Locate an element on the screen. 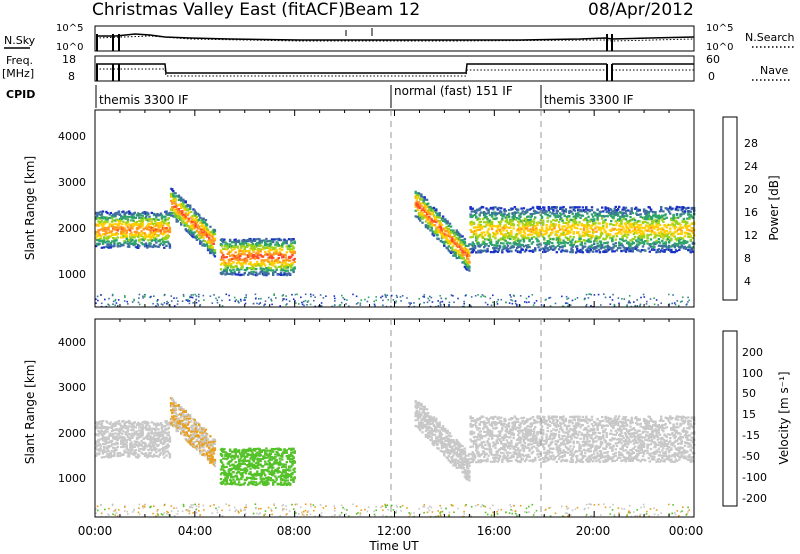 The width and height of the screenshot is (800, 554). power-ylabel: Slant Range [km] is located at coordinates (30, 208).